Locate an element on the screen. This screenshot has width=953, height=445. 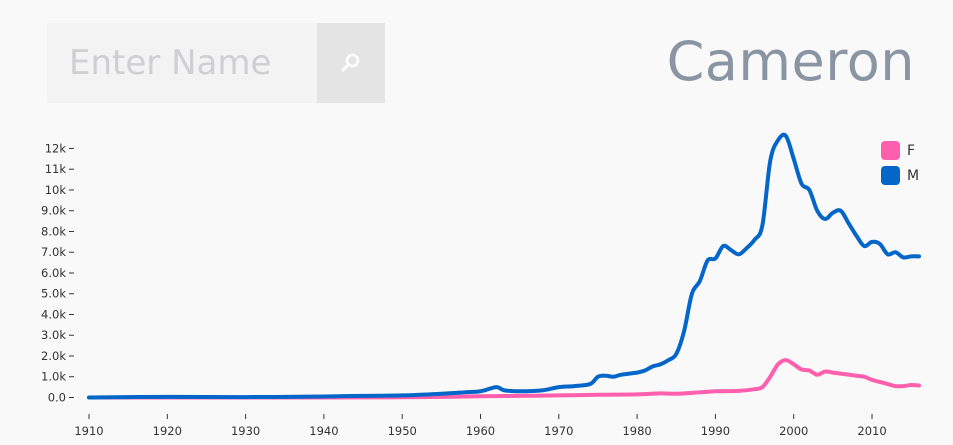
x-tick-label: 1960 is located at coordinates (480, 431).